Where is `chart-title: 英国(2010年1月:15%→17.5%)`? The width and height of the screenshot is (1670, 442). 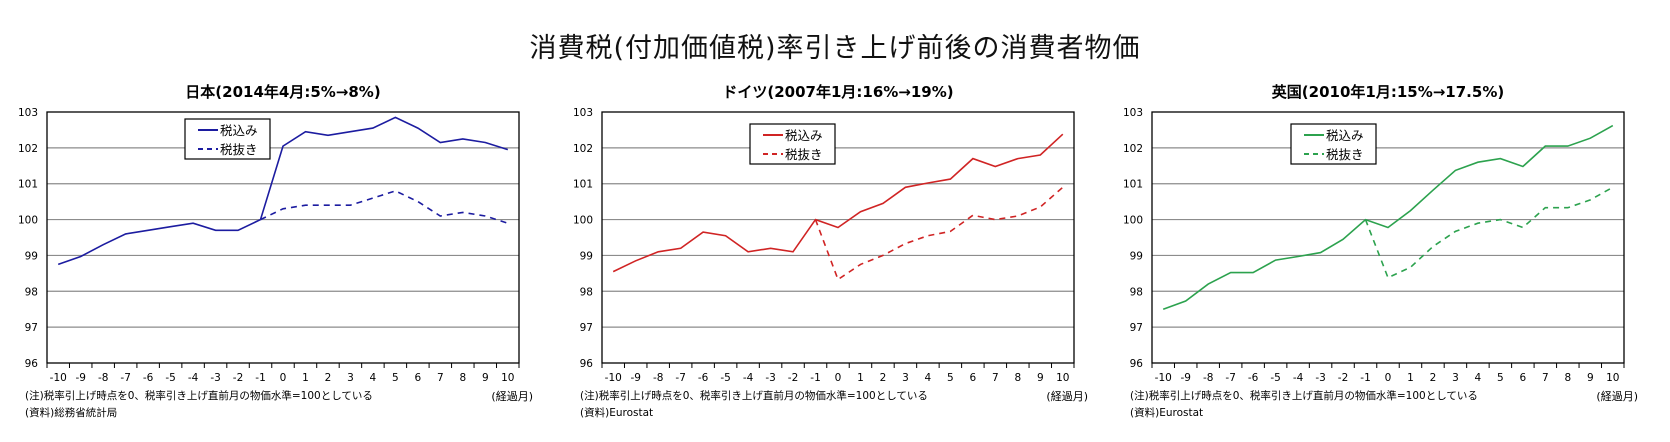
chart-title: 英国(2010年1月:15%→17.5%) is located at coordinates (1388, 92).